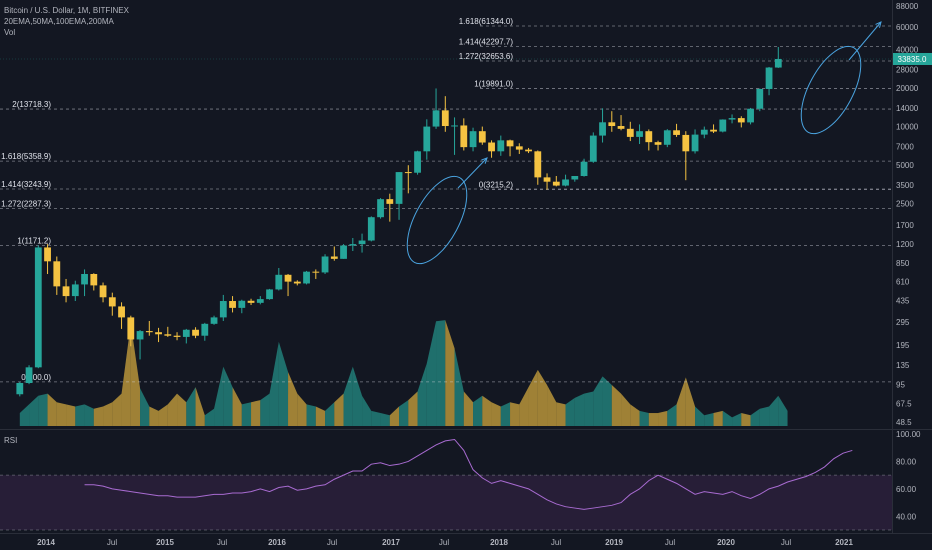 The width and height of the screenshot is (932, 550). Describe the element at coordinates (906, 516) in the screenshot. I see `rsi-axis-tick: 40.00` at that location.